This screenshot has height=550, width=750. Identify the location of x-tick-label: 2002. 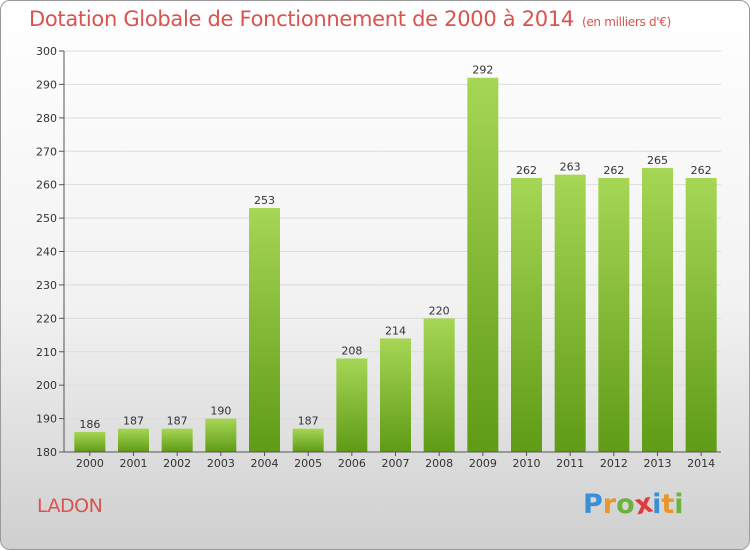
(177, 463).